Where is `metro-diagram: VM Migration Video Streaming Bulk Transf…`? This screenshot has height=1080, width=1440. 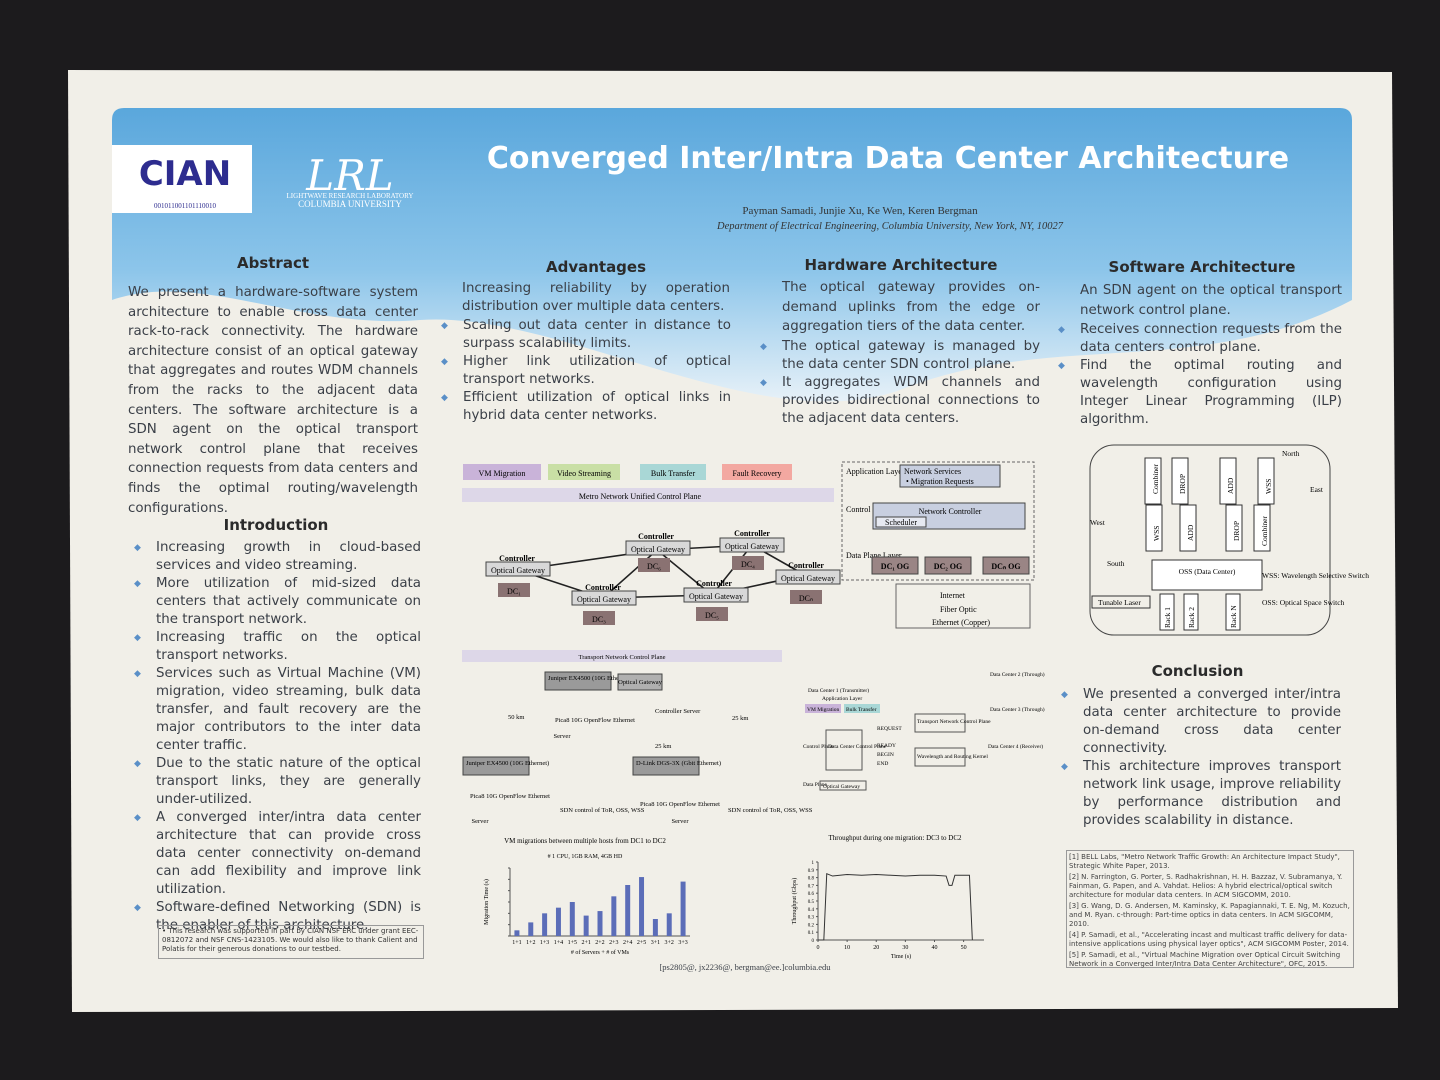 metro-diagram: VM Migration Video Streaming Bulk Transf… is located at coordinates (748, 545).